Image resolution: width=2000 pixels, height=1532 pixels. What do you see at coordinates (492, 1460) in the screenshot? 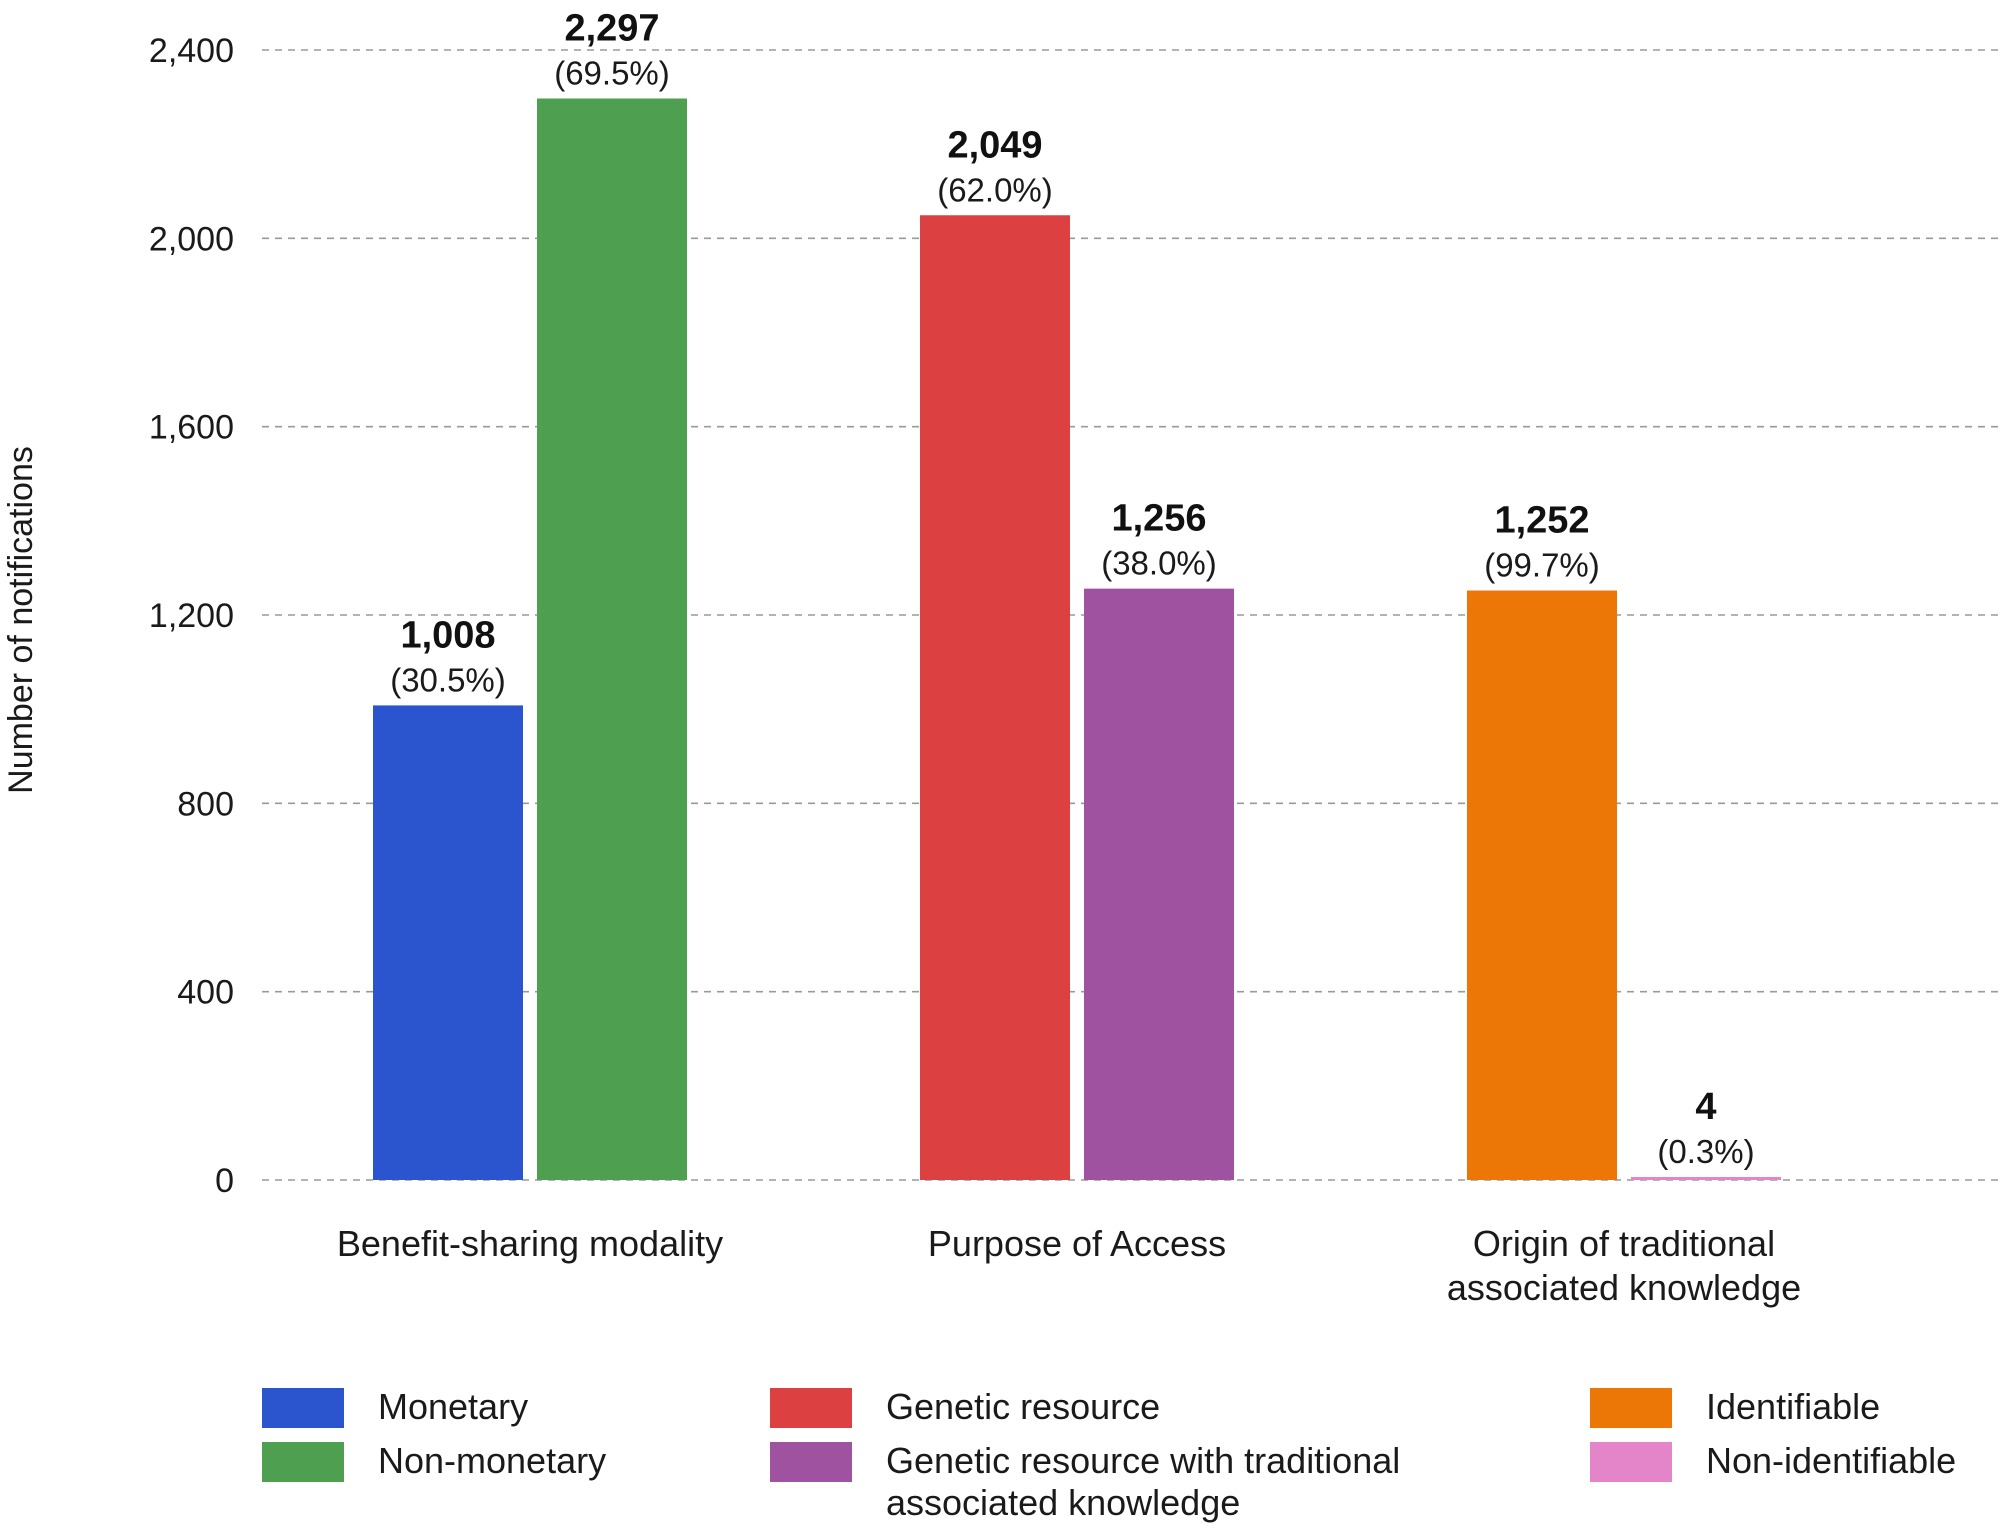
I see `legend-label: Non-monetary` at bounding box center [492, 1460].